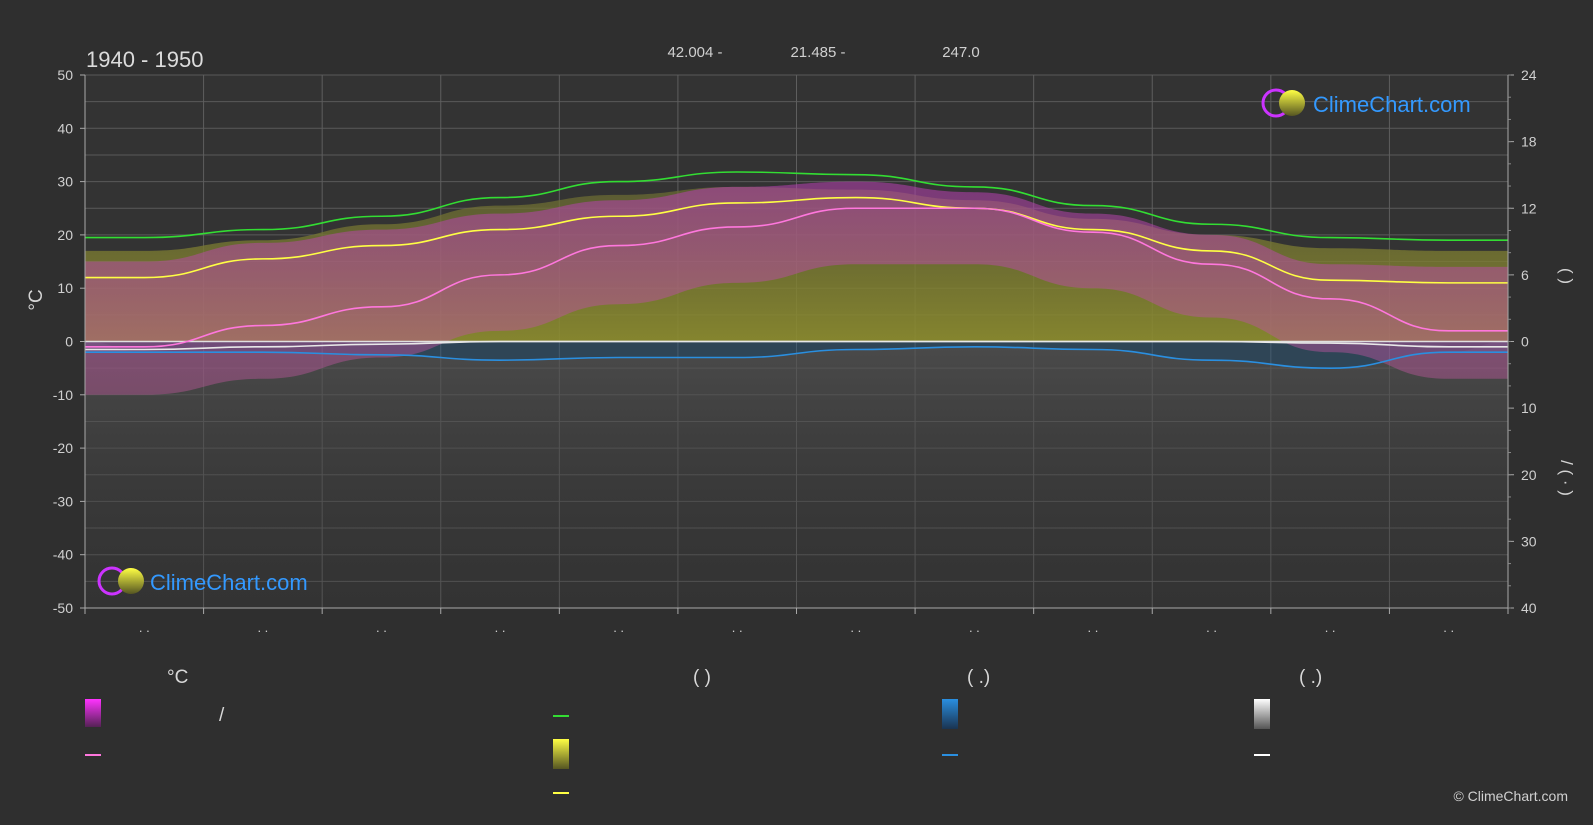 The image size is (1593, 825). I want to click on logo-top: ClimeChart.com, so click(1366, 103).